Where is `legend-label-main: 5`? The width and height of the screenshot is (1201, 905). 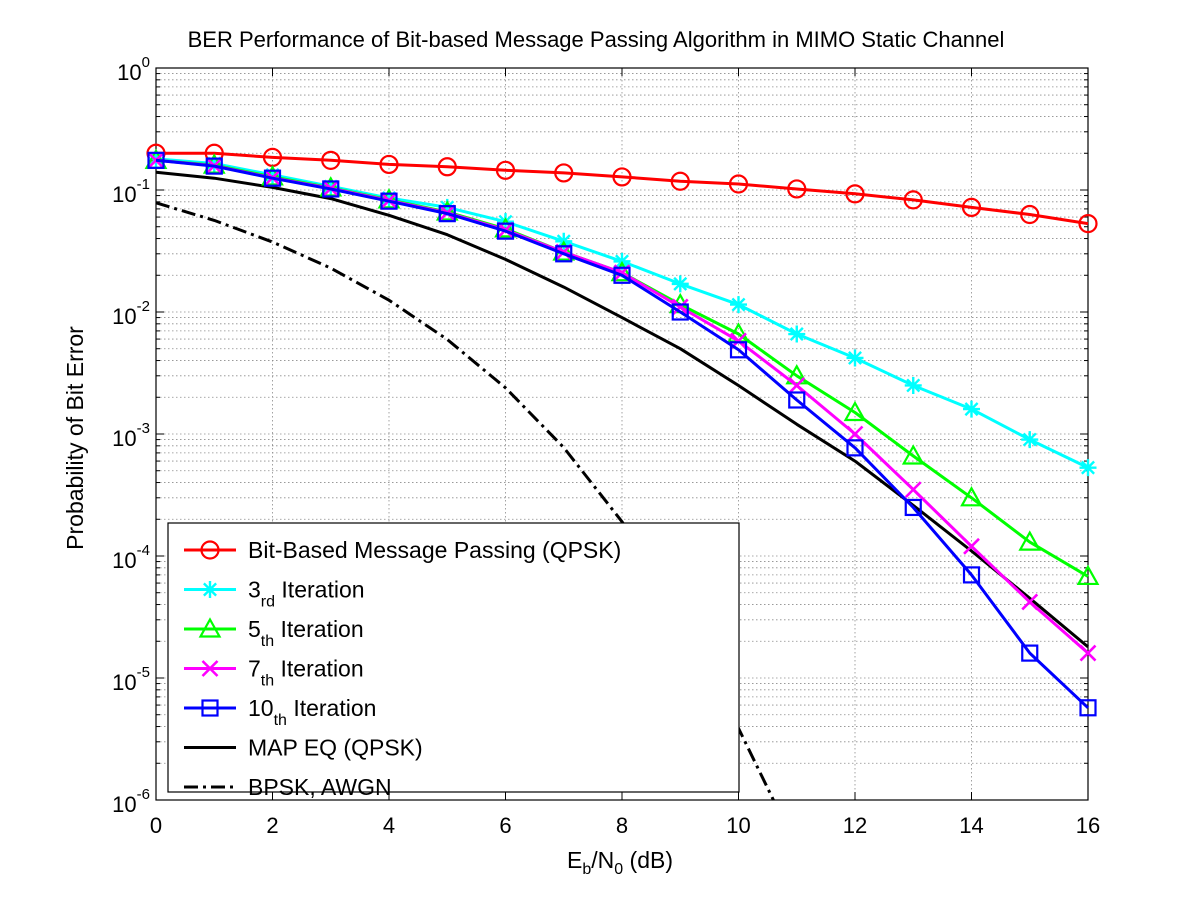
legend-label-main: 5 is located at coordinates (254, 629).